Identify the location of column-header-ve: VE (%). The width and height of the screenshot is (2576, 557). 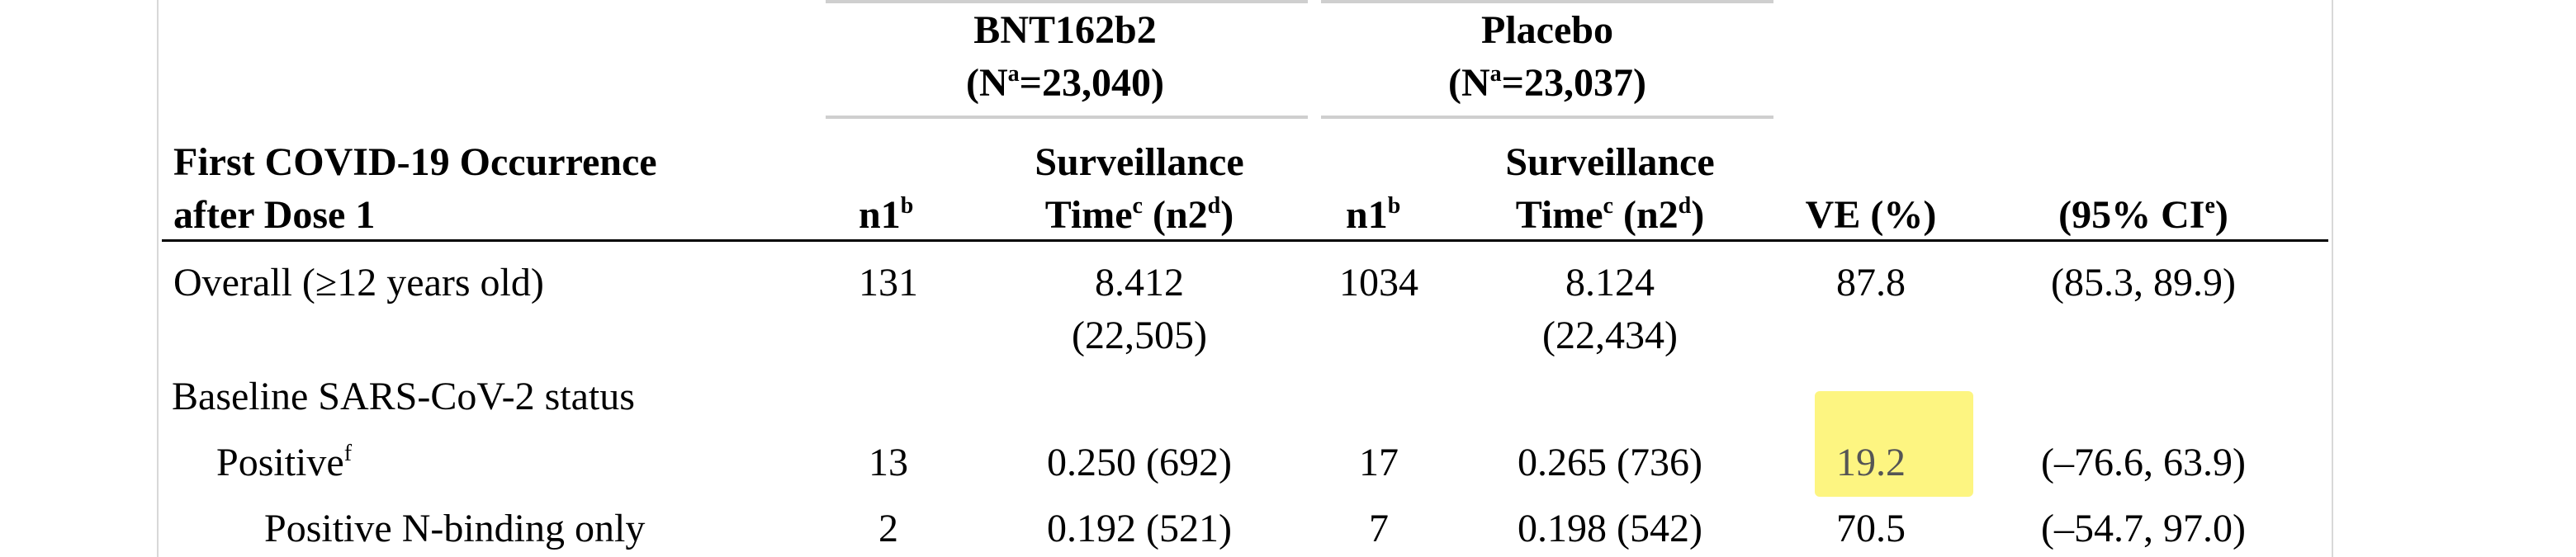
(1871, 215).